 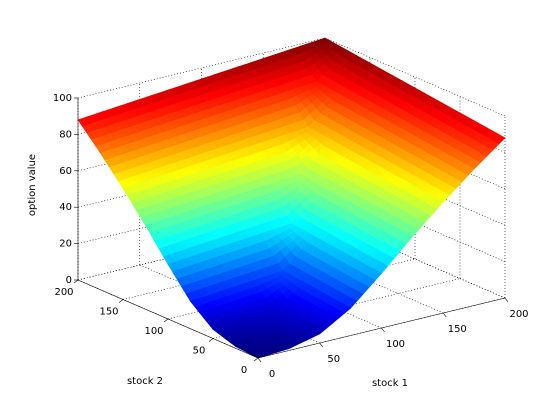 I want to click on x-tick-label: 50, so click(x=333, y=359).